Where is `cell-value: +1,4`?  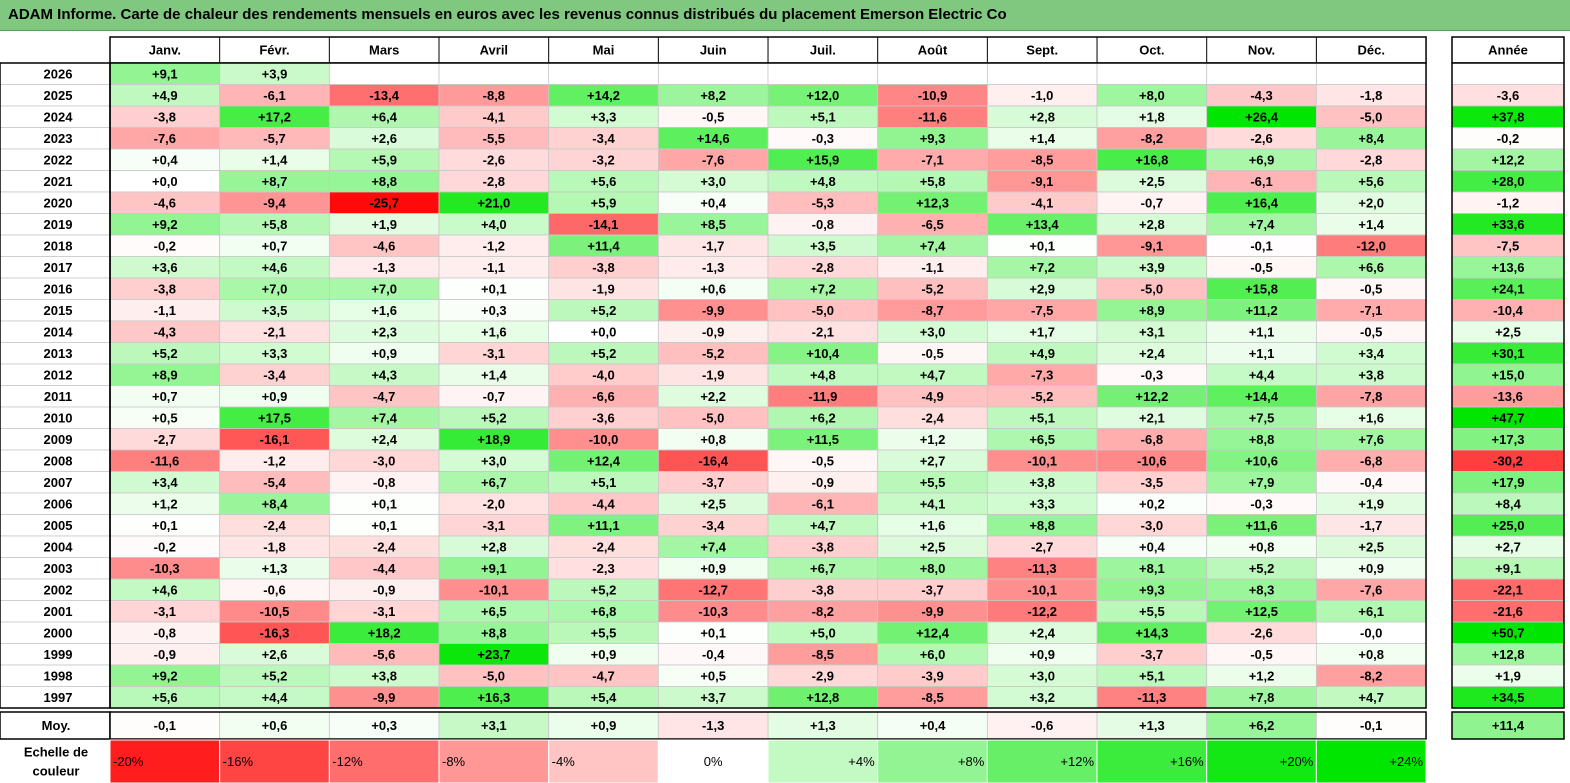
cell-value: +1,4 is located at coordinates (1371, 224).